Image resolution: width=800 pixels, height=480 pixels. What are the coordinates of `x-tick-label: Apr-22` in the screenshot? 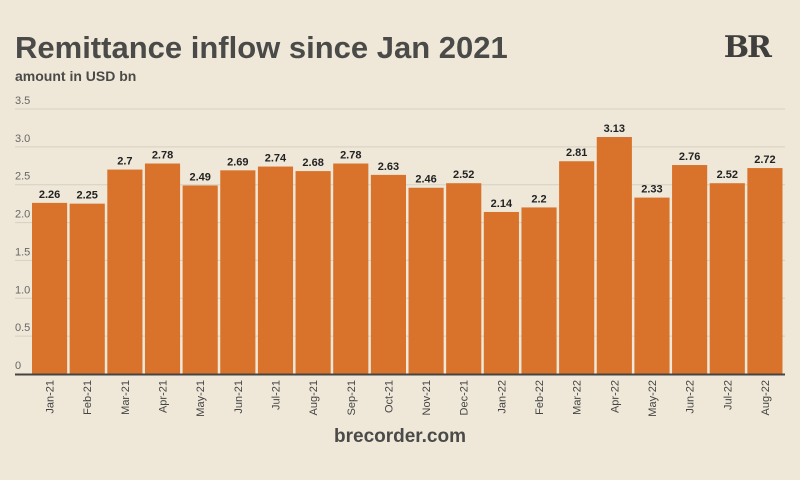 It's located at (615, 396).